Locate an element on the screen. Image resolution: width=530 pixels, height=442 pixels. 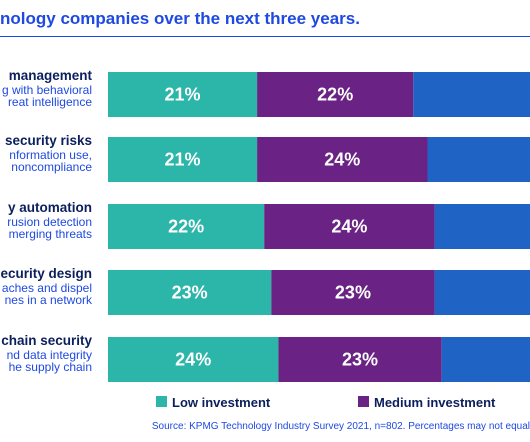
row-title: chain security is located at coordinates (46, 340).